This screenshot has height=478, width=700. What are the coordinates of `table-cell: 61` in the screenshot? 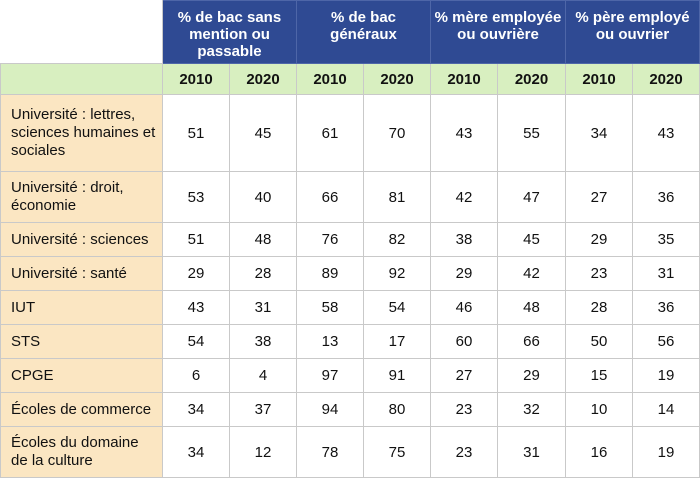 It's located at (330, 133).